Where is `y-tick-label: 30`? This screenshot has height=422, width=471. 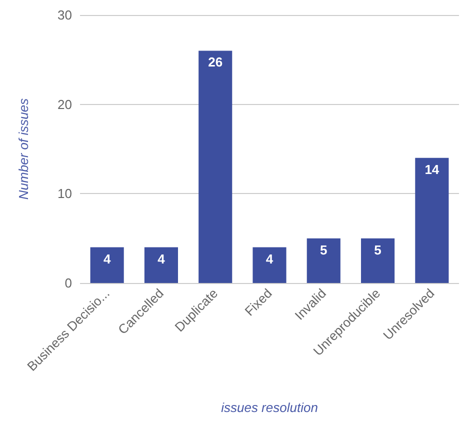
y-tick-label: 30 is located at coordinates (65, 15).